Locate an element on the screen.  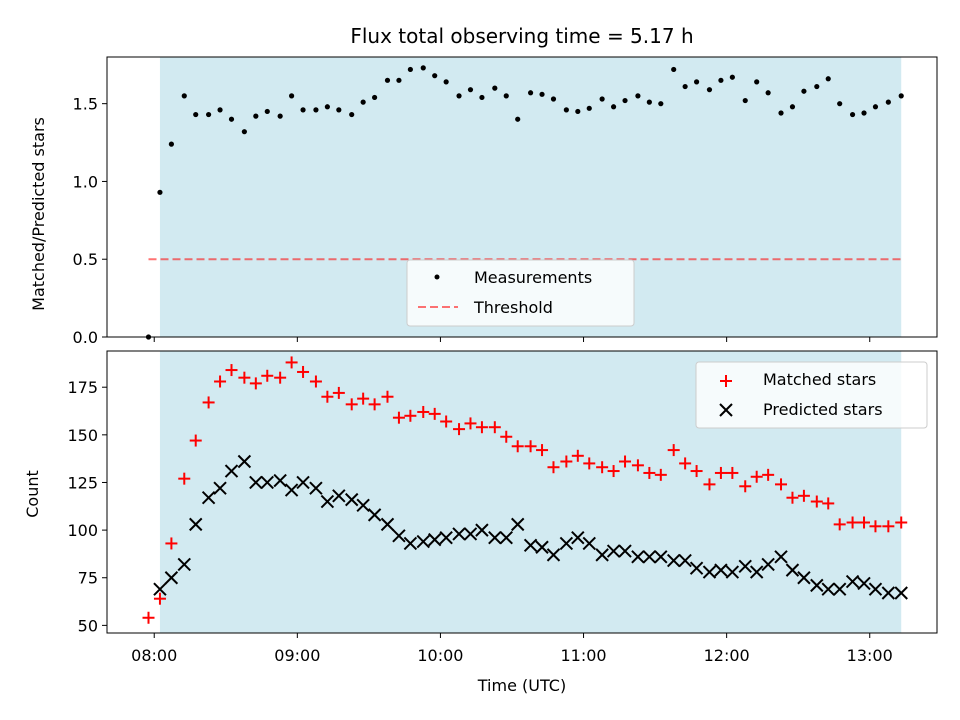
bottom-legend: Matched stars Predicted stars is located at coordinates (811, 395).